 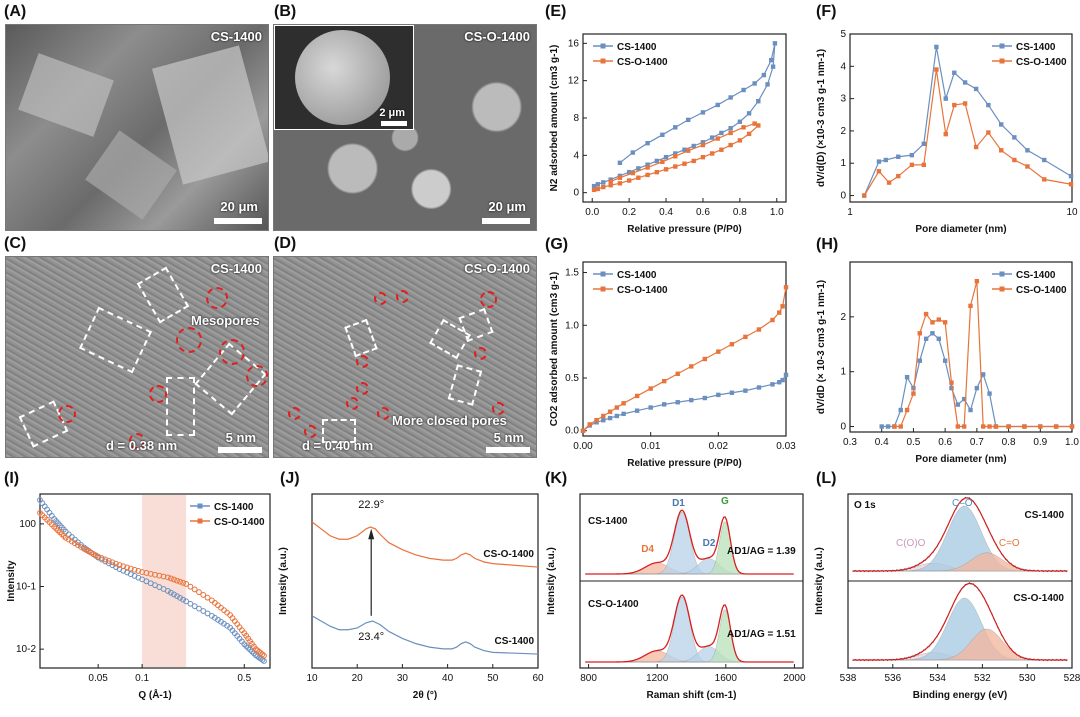 I want to click on x-axis-title: Relative pressure (P/P0), so click(x=684, y=229).